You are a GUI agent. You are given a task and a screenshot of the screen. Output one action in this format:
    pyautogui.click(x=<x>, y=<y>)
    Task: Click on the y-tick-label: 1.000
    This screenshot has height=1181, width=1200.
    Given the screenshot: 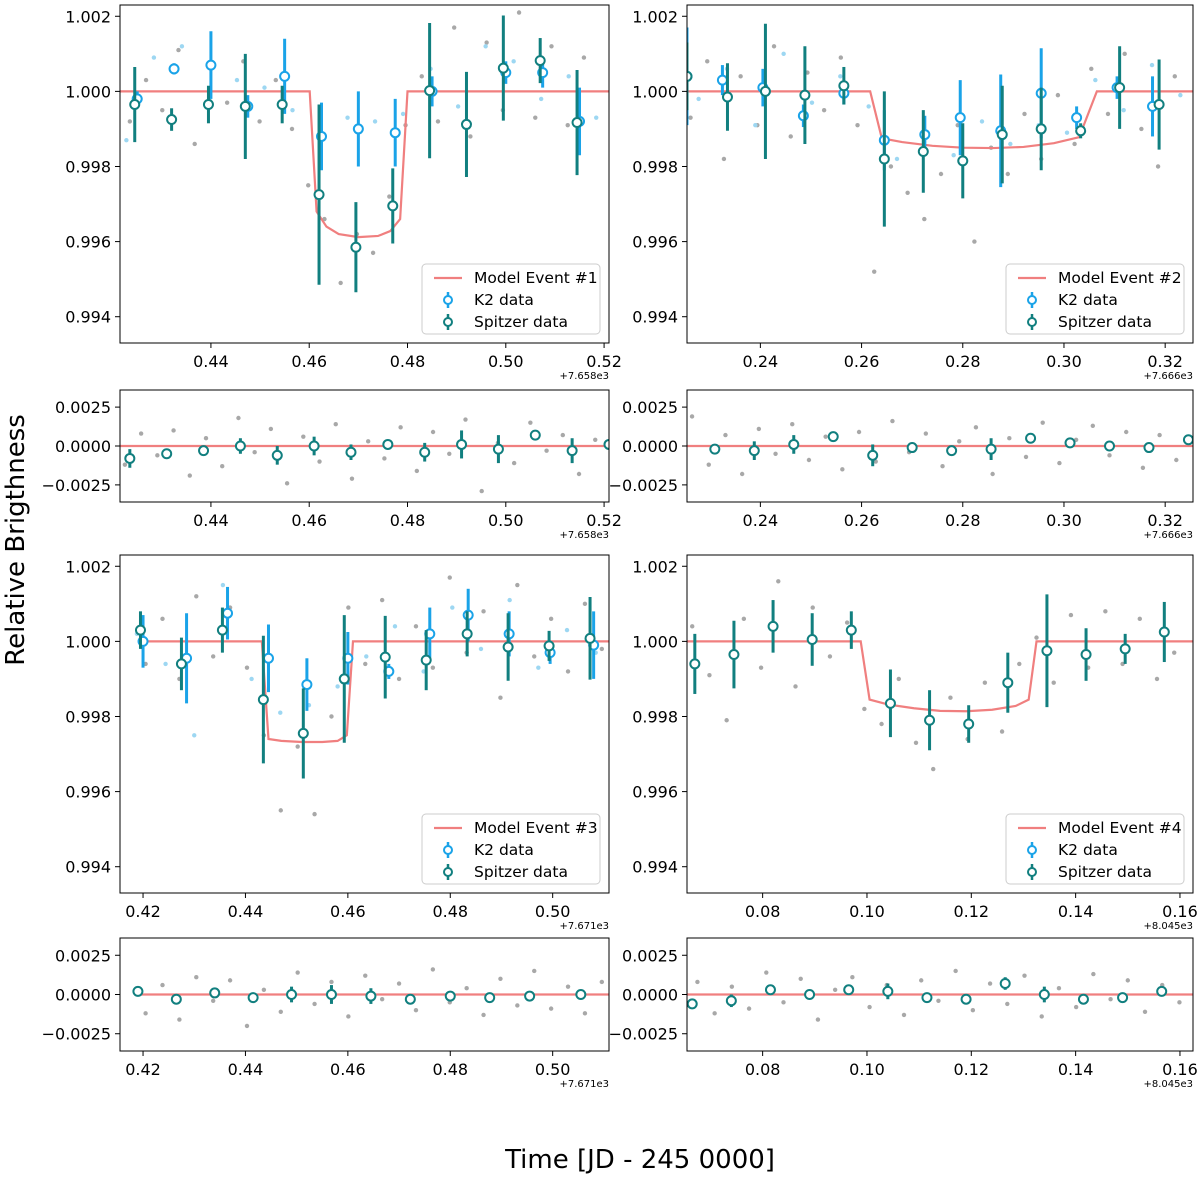 What is the action you would take?
    pyautogui.click(x=88, y=91)
    